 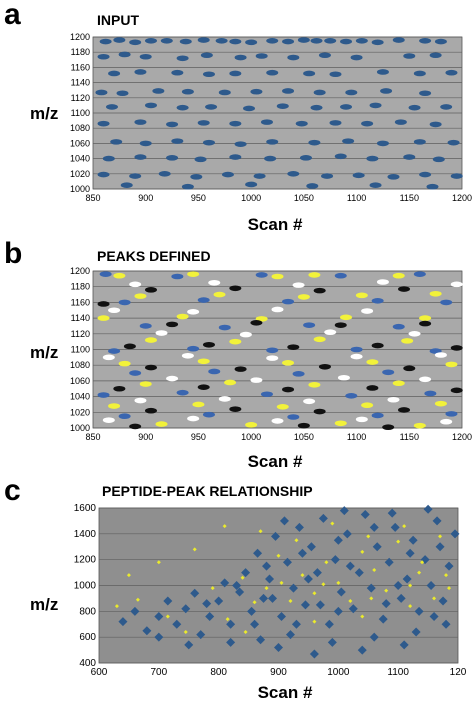 I want to click on y-tick-label: 1040, so click(x=80, y=159).